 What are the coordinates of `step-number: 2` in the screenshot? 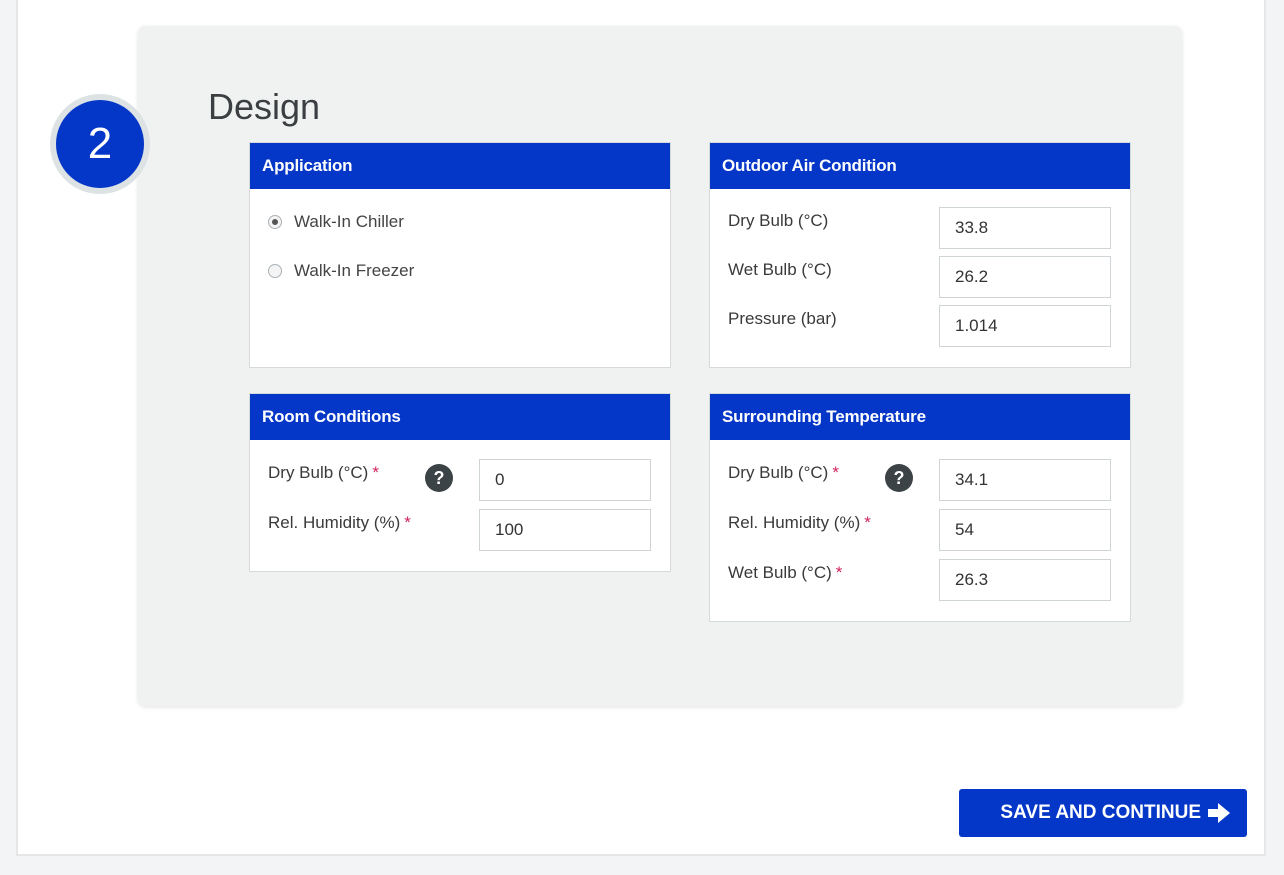 It's located at (100, 144).